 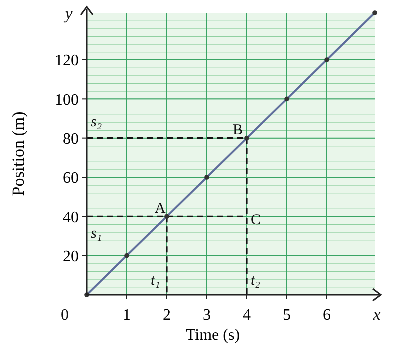 I want to click on text: 0, so click(x=65, y=315).